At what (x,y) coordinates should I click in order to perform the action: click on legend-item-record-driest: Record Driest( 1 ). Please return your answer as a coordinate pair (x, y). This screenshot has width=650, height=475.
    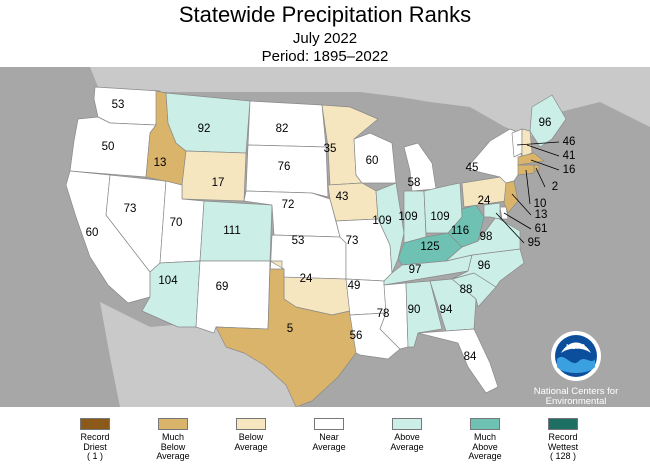
    Looking at the image, I should click on (95, 440).